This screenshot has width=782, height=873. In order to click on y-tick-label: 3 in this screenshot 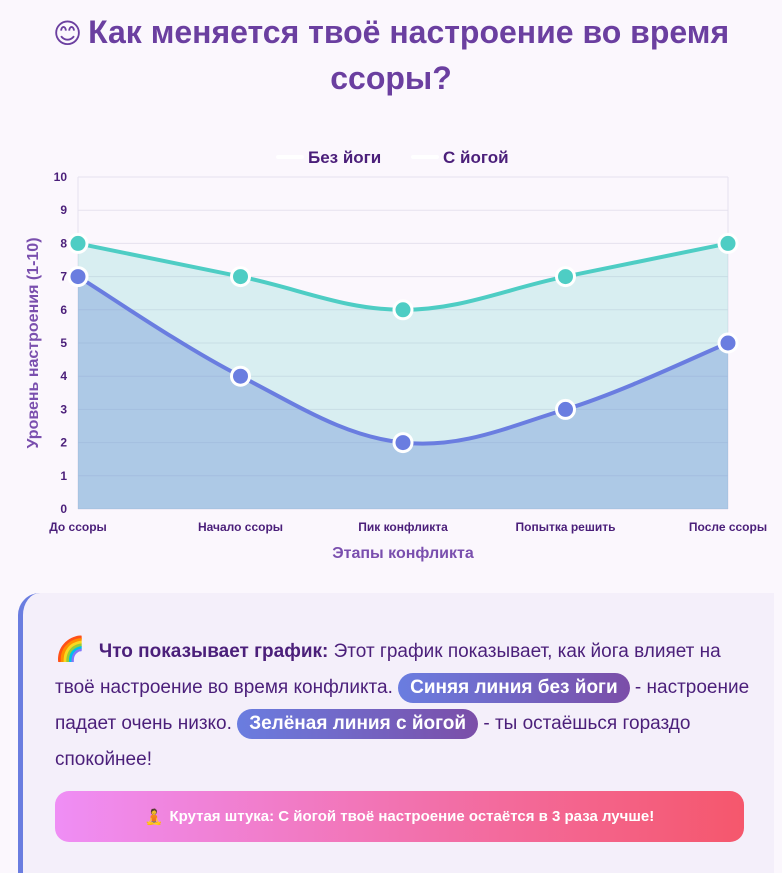, I will do `click(63, 409)`.